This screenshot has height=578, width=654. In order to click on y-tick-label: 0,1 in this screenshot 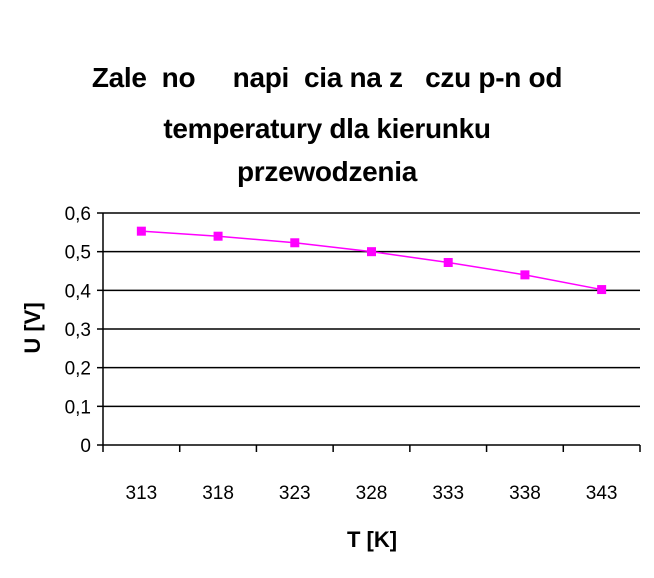, I will do `click(78, 407)`.